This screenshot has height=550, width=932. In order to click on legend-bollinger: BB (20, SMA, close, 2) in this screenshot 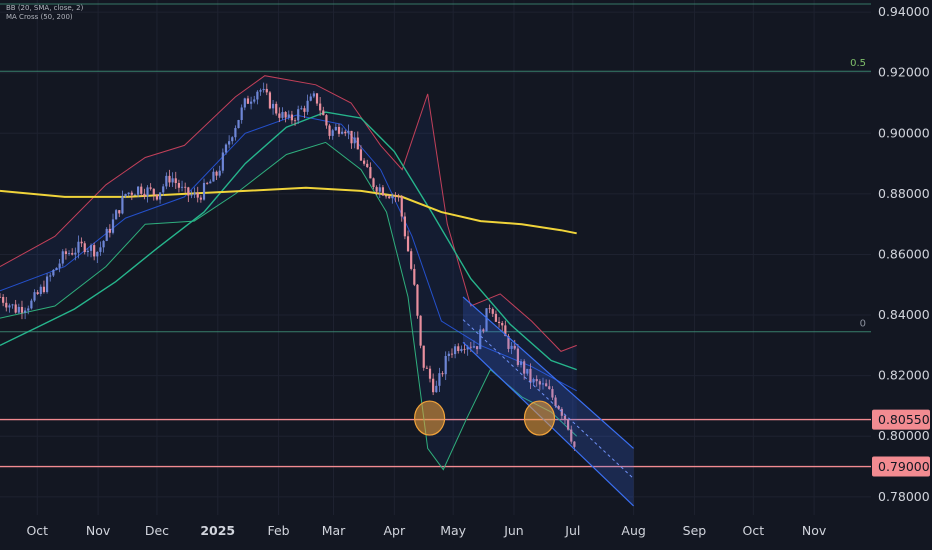, I will do `click(45, 8)`.